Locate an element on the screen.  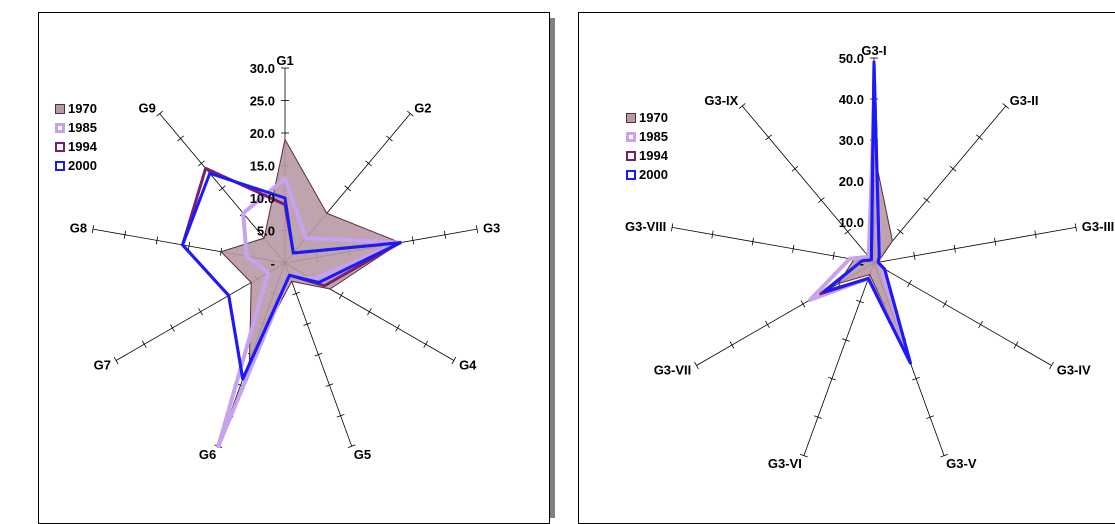
category-label: G3 is located at coordinates (491, 228).